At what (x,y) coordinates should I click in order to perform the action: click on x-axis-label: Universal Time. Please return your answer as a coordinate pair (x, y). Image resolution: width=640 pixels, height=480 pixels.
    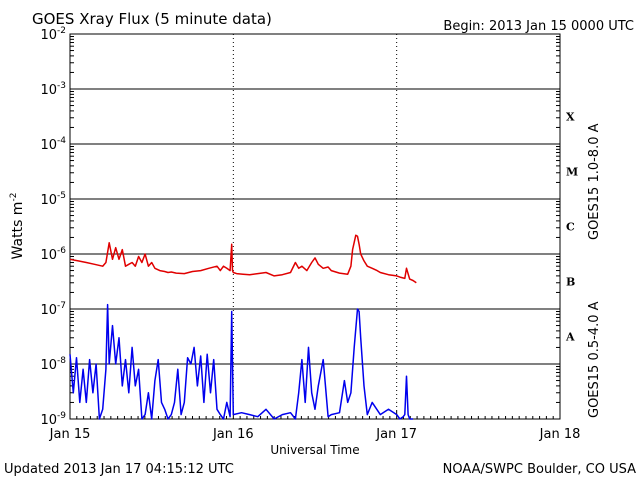
    Looking at the image, I should click on (314, 450).